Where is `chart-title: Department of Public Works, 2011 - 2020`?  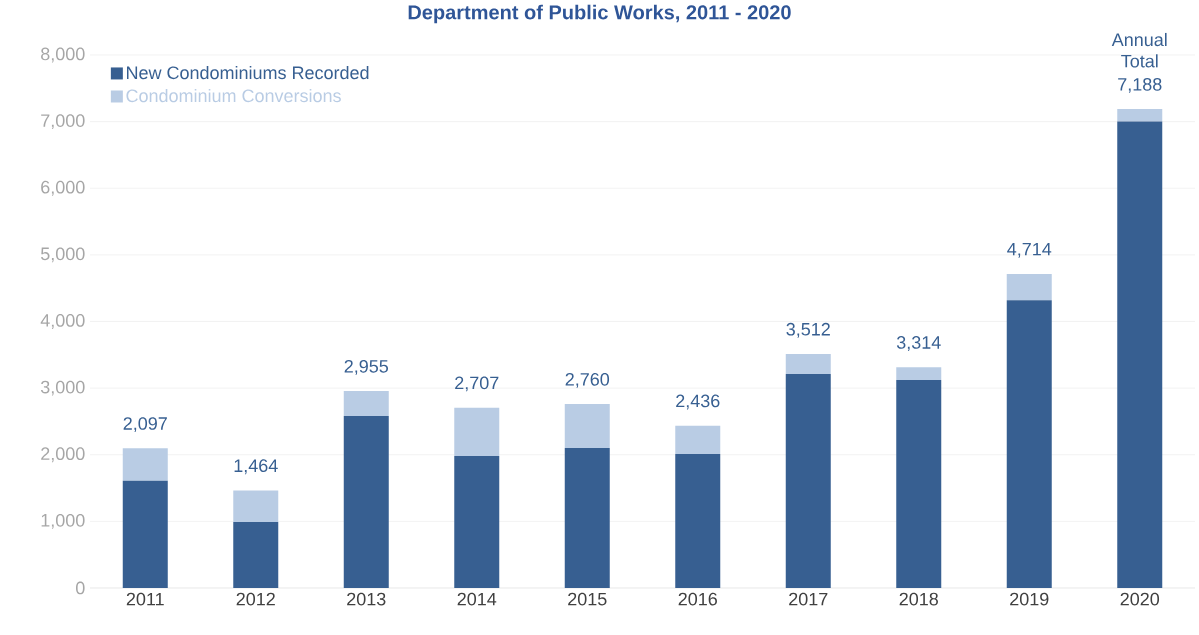
chart-title: Department of Public Works, 2011 - 2020 is located at coordinates (599, 14).